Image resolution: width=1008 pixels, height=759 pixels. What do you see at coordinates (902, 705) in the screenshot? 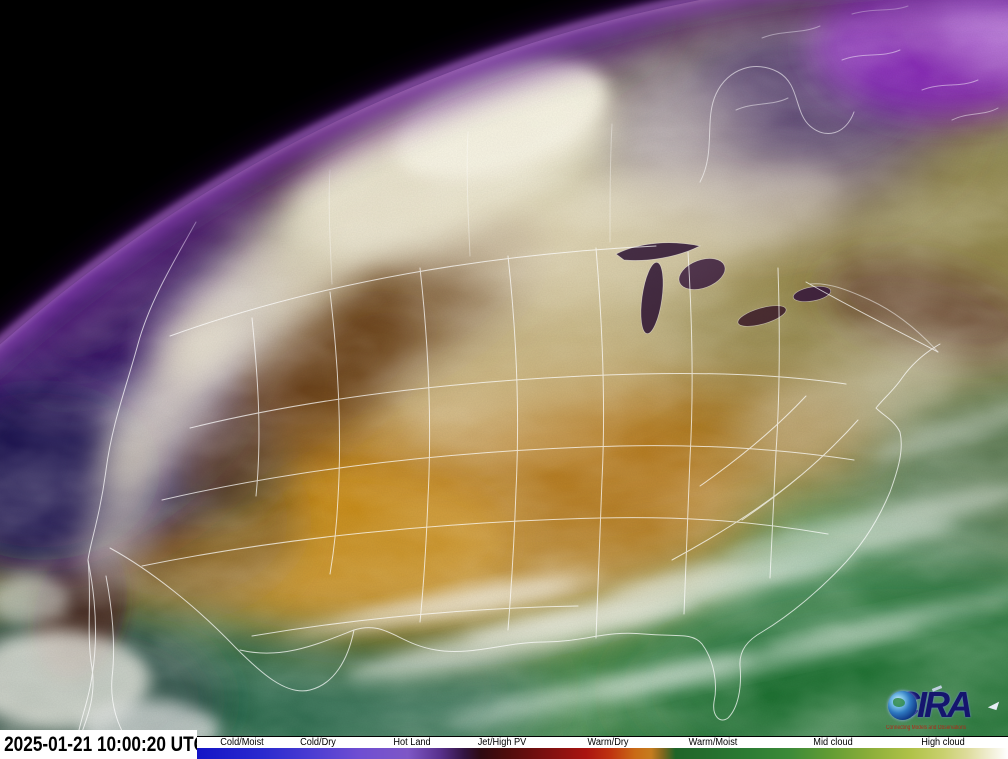
I see `earth-globe-icon` at bounding box center [902, 705].